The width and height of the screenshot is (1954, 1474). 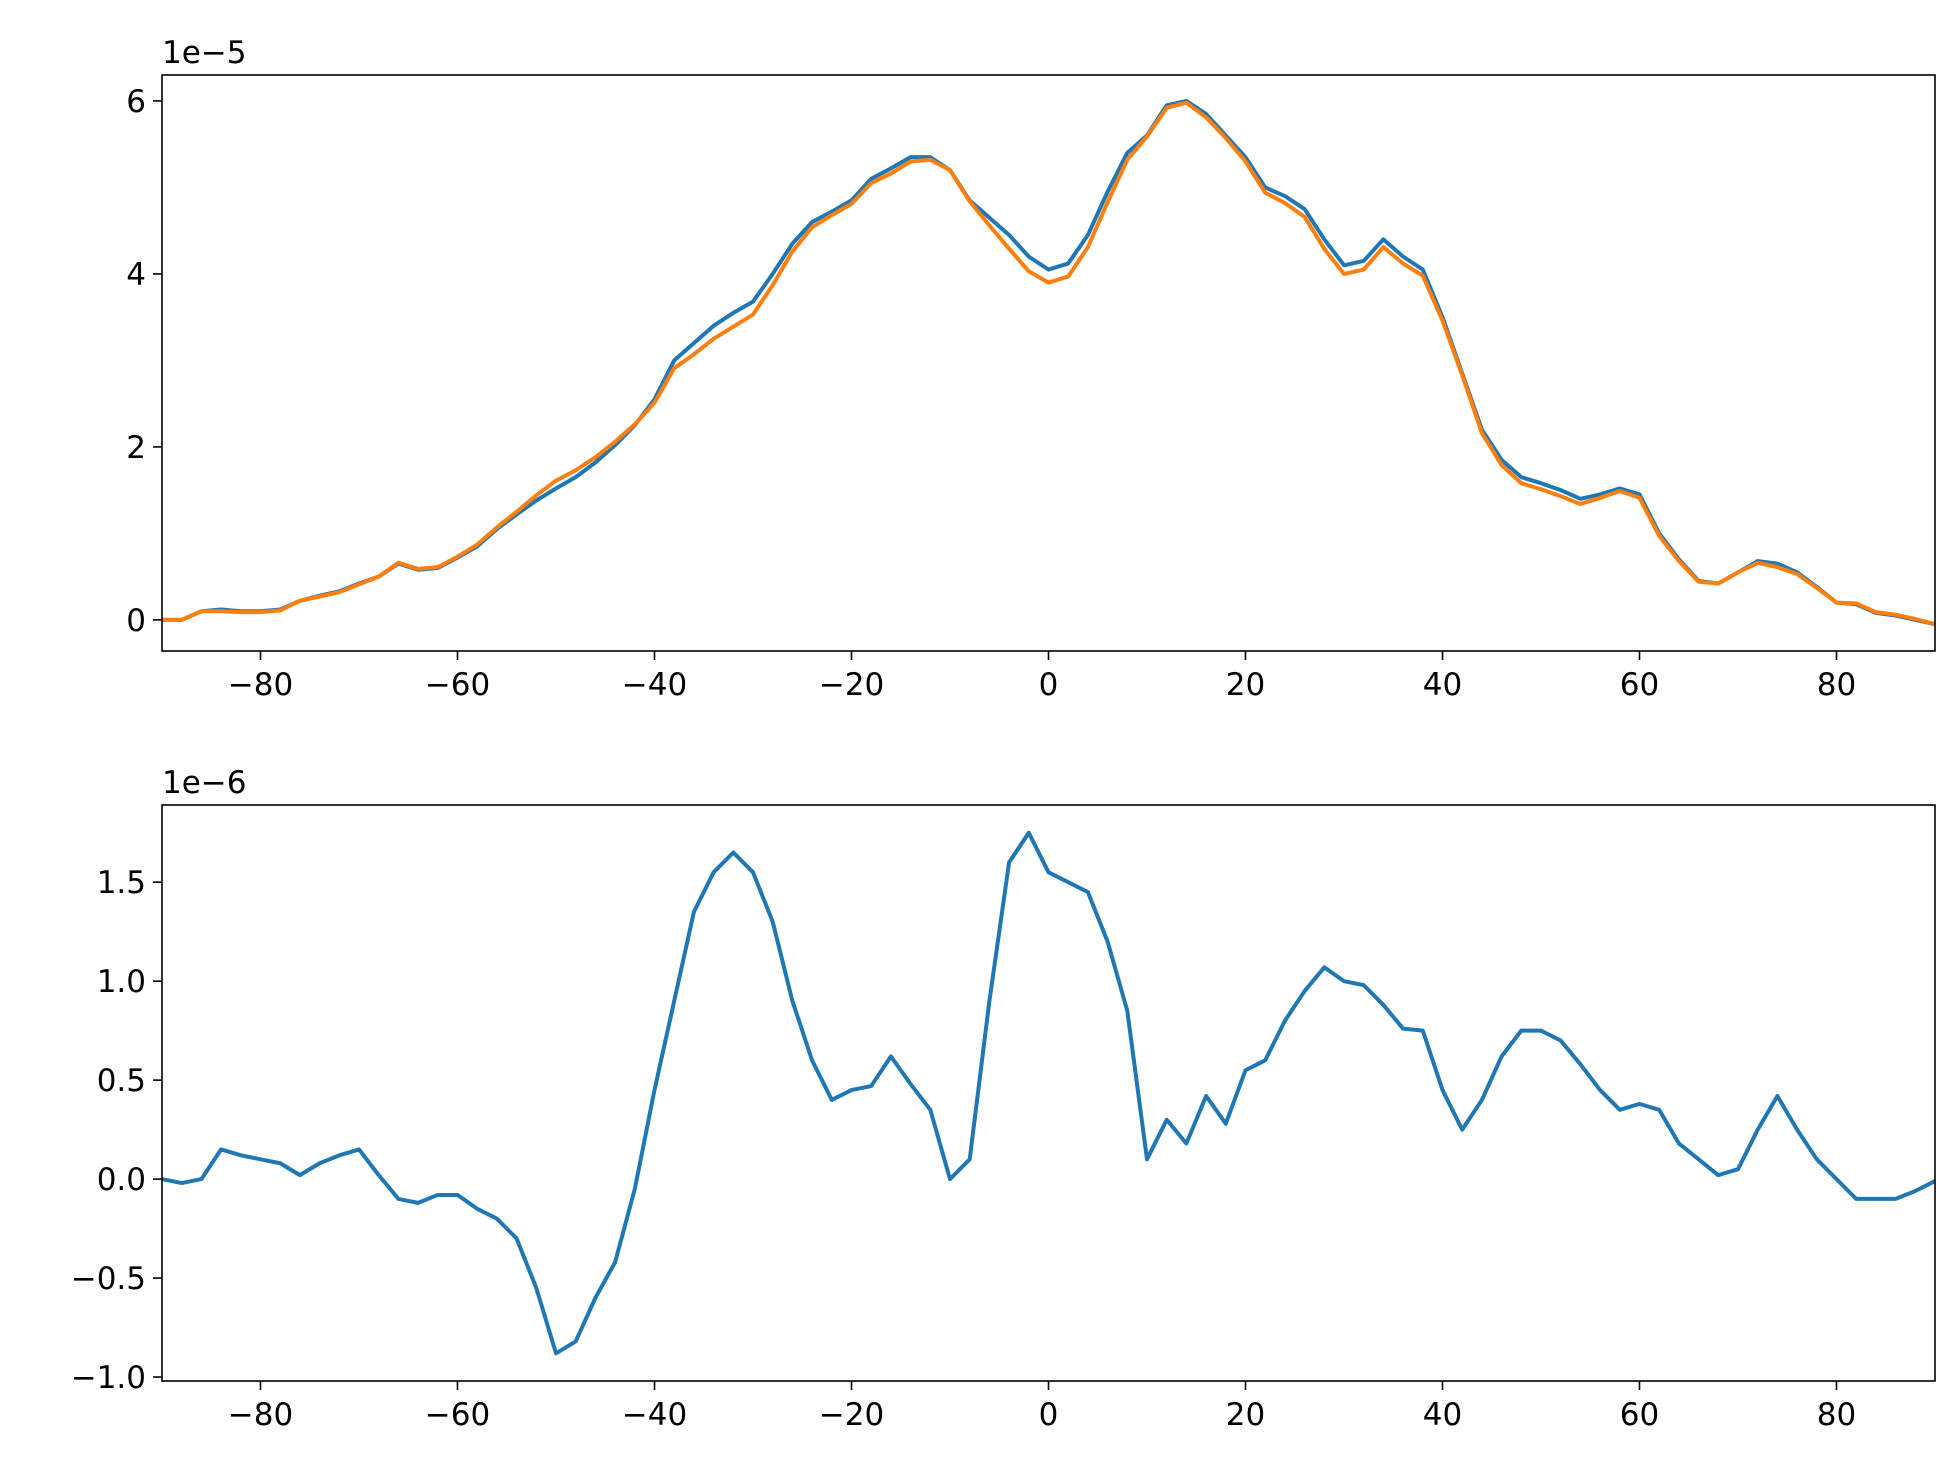 What do you see at coordinates (121, 1180) in the screenshot?
I see `y-tick-label: 0.0` at bounding box center [121, 1180].